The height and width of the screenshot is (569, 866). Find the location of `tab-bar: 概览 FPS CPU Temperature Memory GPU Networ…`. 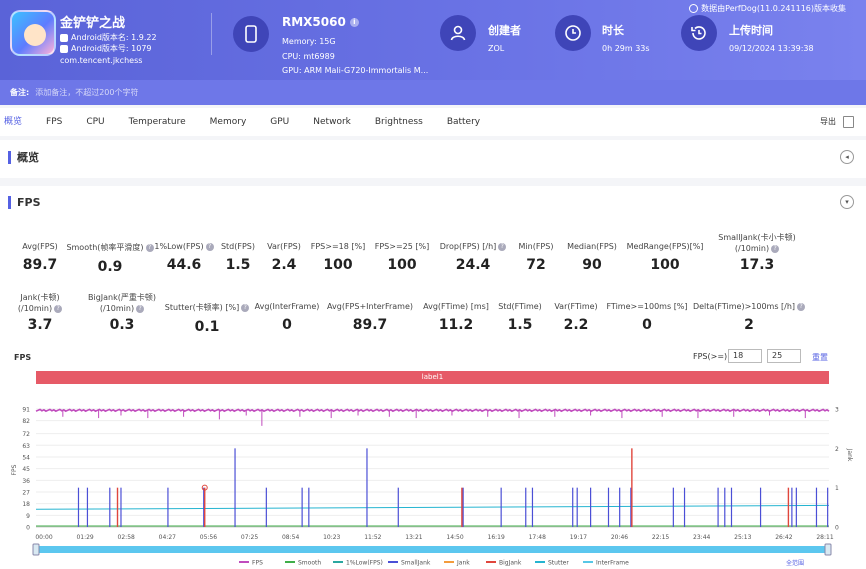

tab-bar: 概览 FPS CPU Temperature Memory GPU Networ… is located at coordinates (433, 122).